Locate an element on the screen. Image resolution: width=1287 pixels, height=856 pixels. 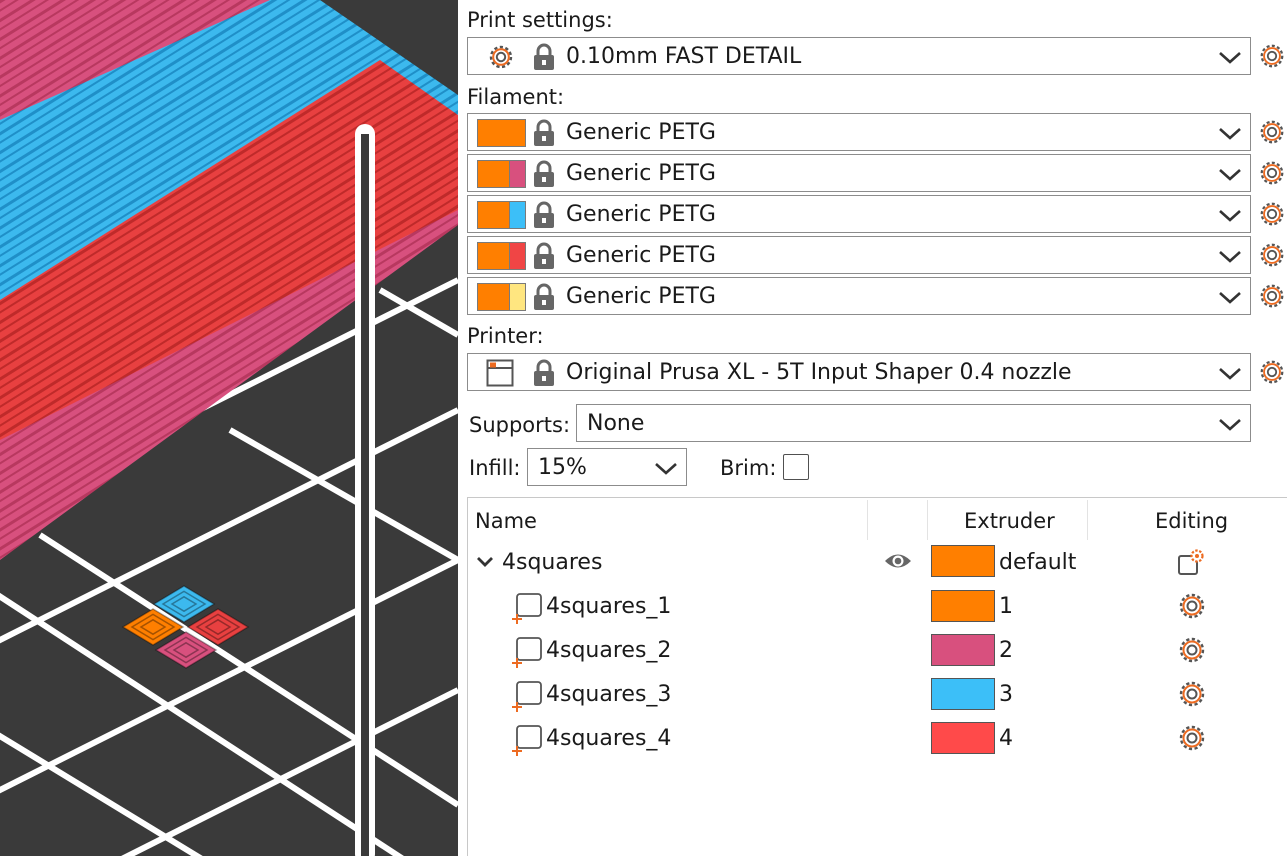
print-settings-combo: 0.10mm FAST DETAIL is located at coordinates (859, 56).